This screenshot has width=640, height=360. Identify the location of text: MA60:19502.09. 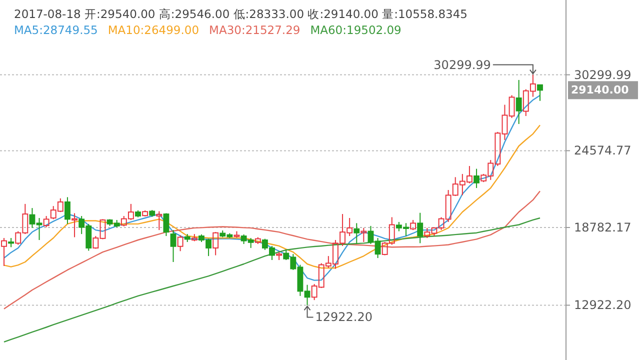
(356, 30).